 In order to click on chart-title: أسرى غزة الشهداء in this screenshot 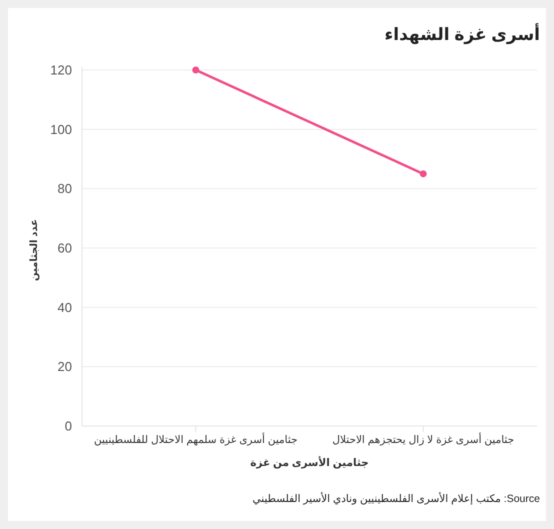, I will do `click(462, 34)`.